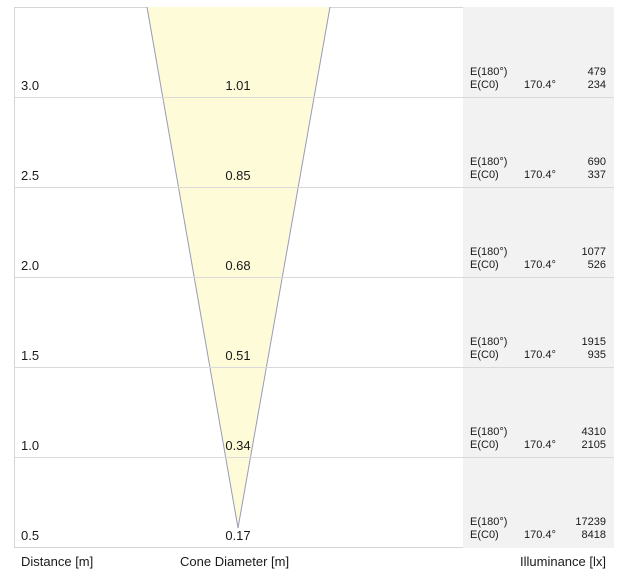 The image size is (620, 571). I want to click on distance-axis-label: Distance [m], so click(57, 561).